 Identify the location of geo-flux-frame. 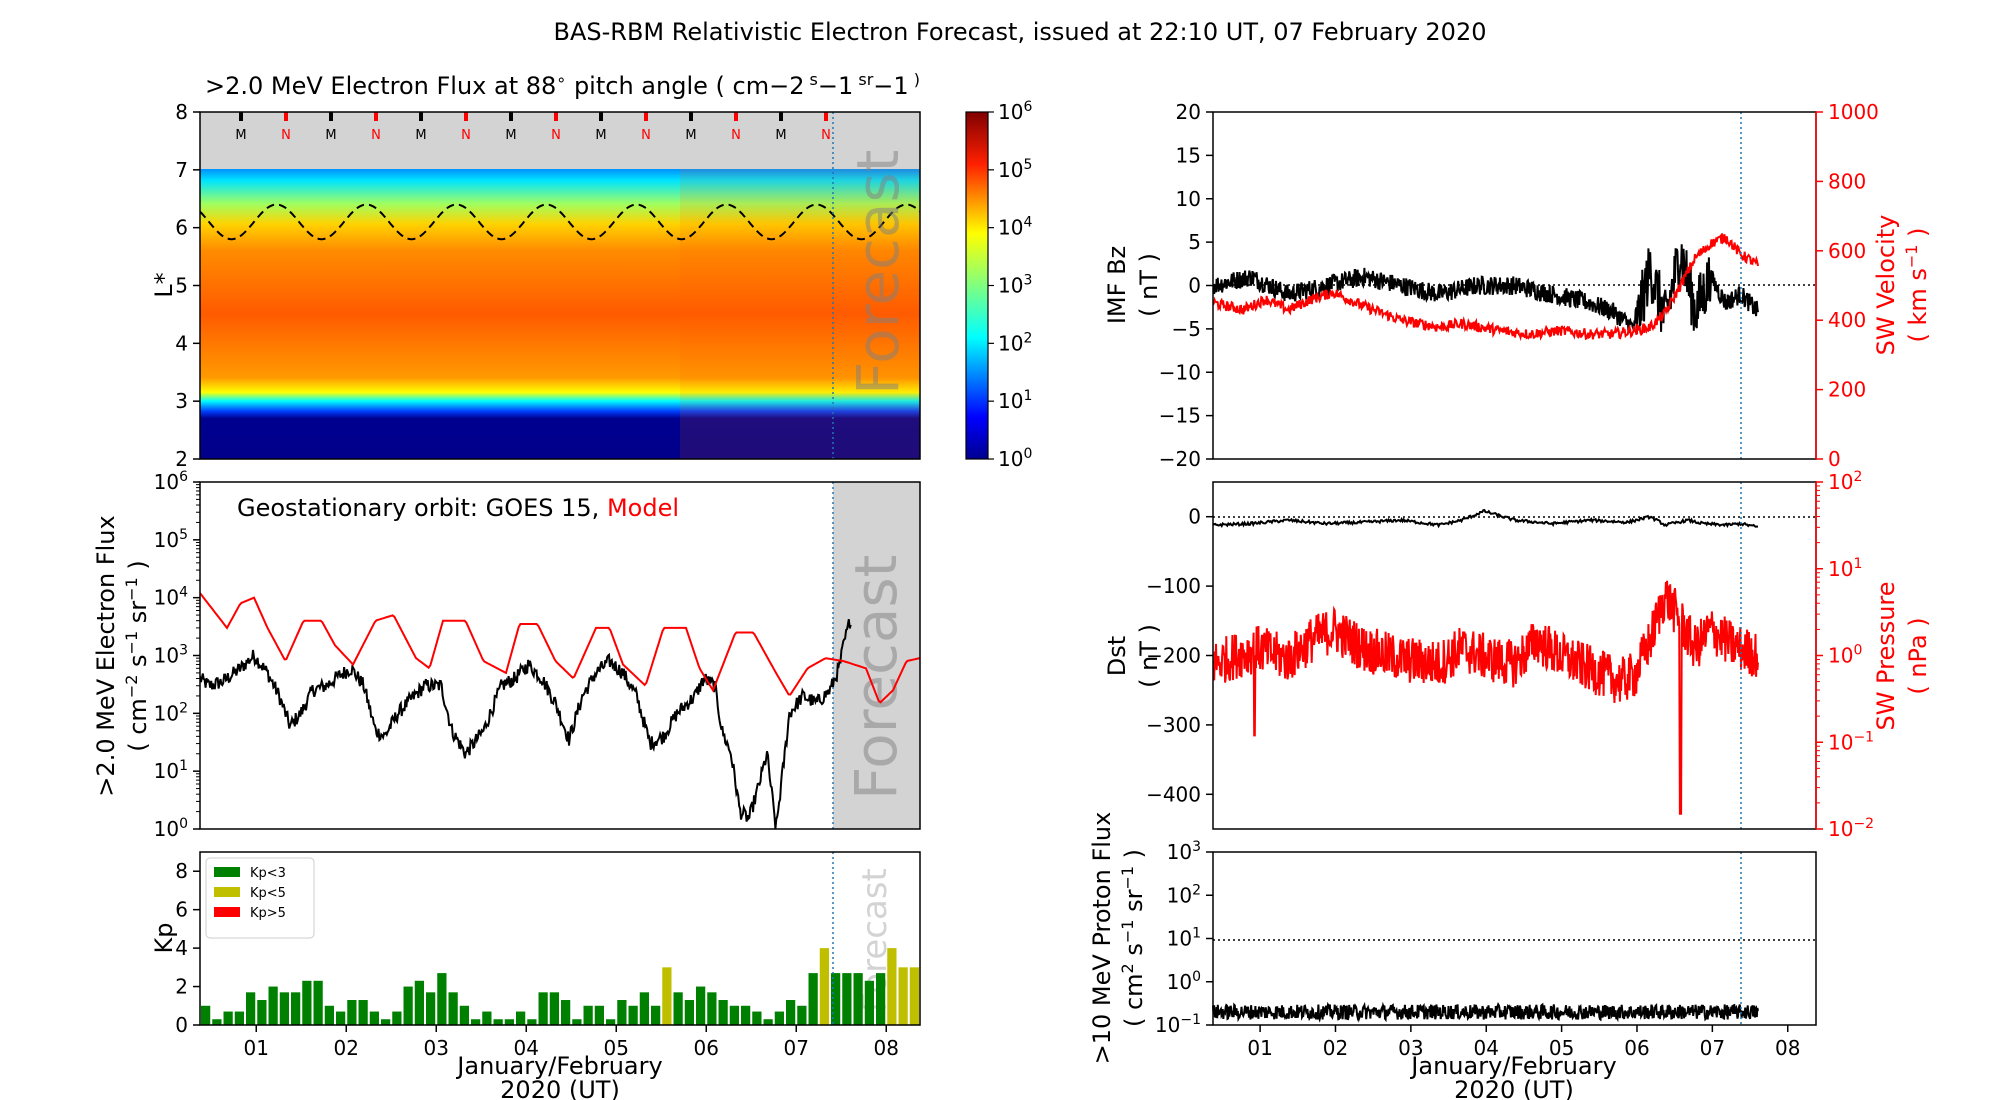
(560, 655).